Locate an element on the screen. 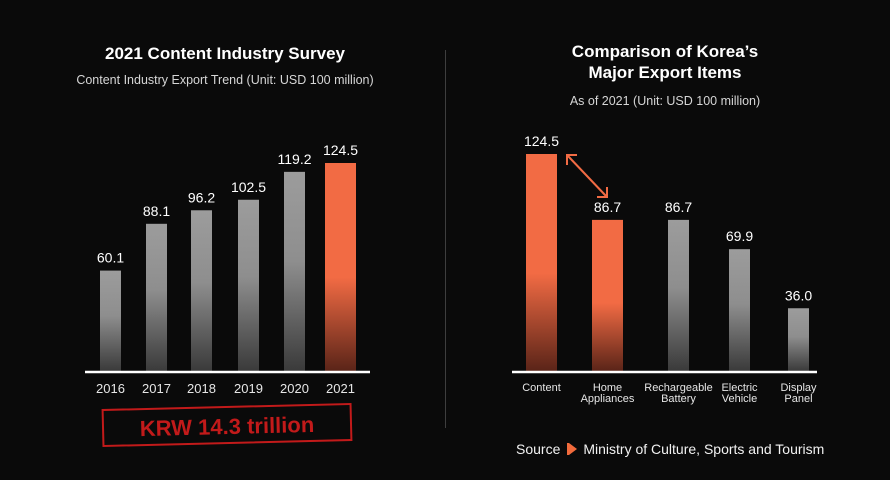 The image size is (890, 480). left-x-tick-label: 2021 is located at coordinates (340, 388).